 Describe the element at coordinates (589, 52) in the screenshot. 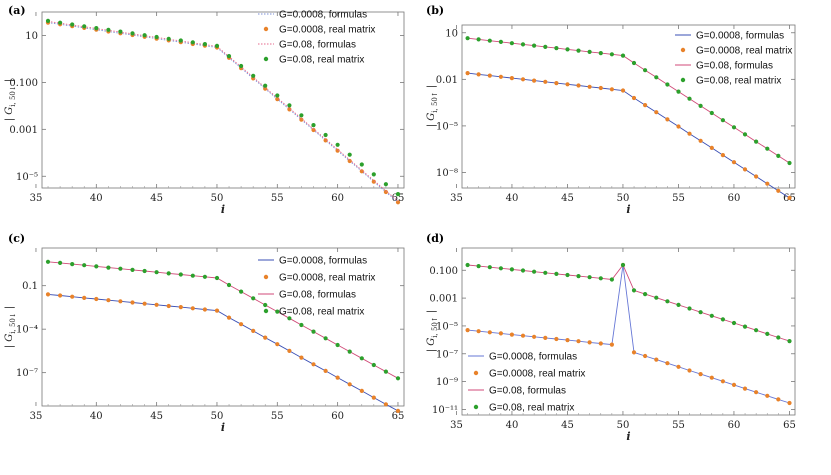

I see `data-point-series-4-i47` at that location.